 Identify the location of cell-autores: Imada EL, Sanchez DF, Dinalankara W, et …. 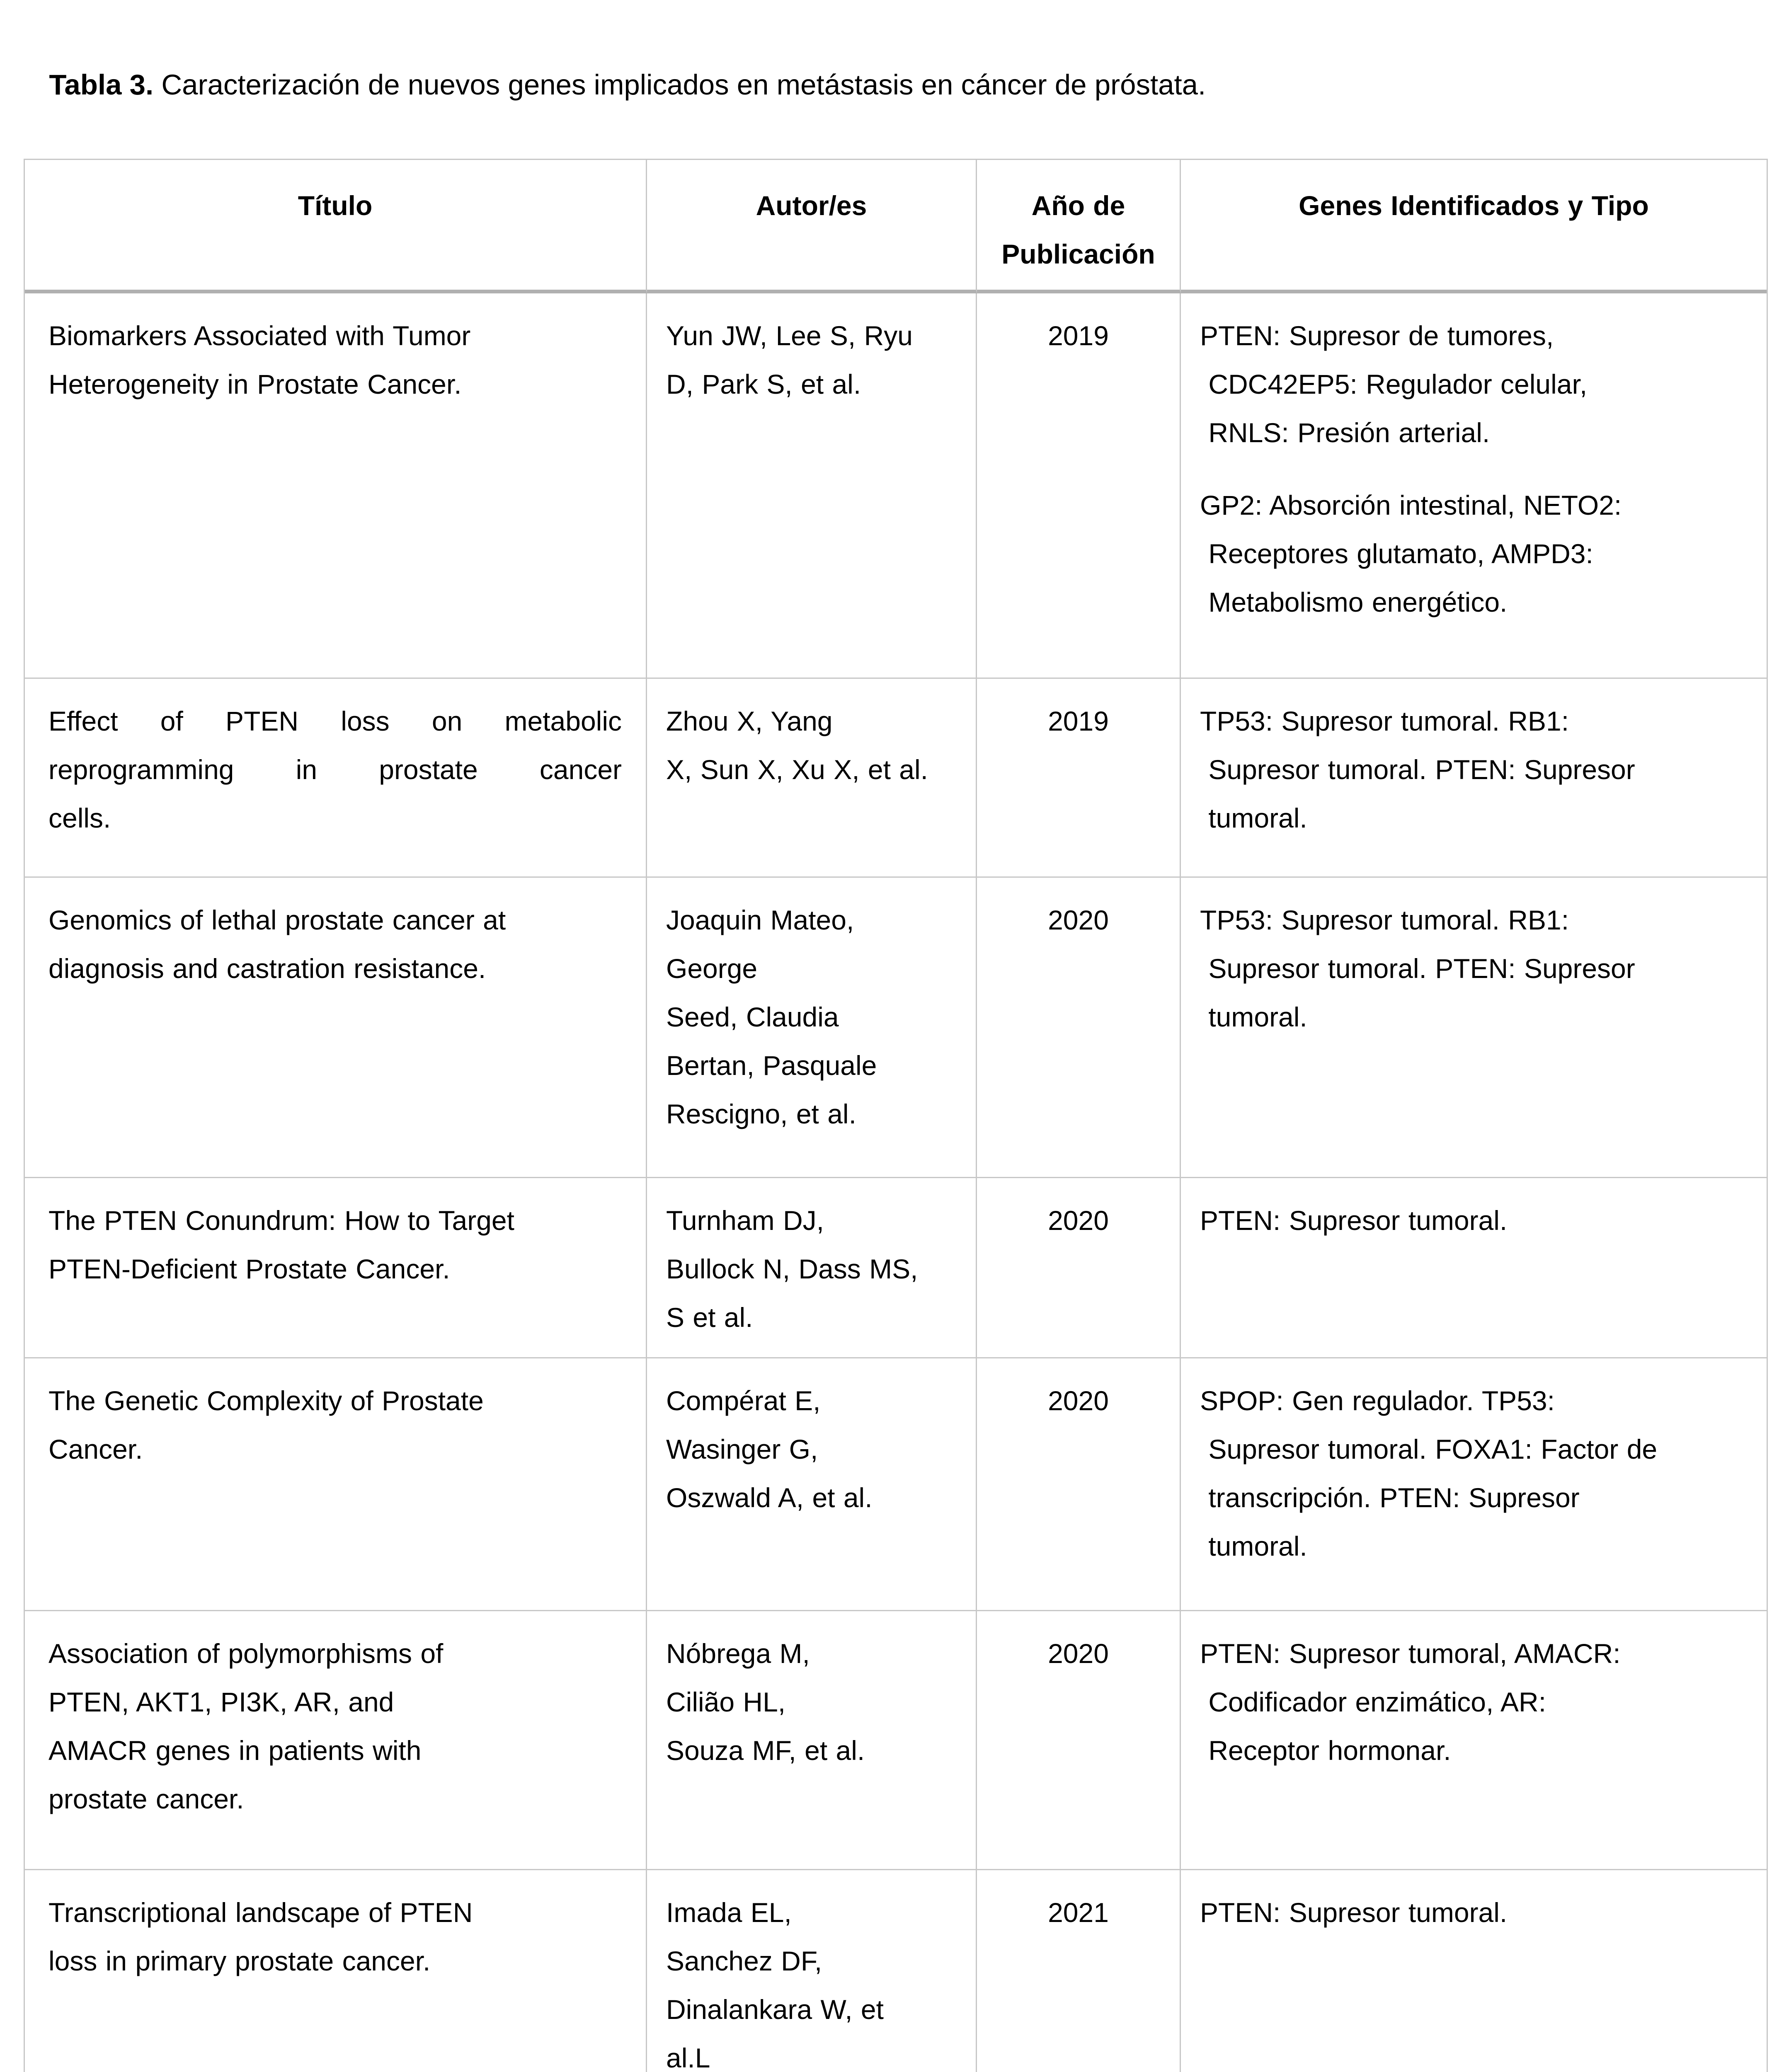
(812, 1971).